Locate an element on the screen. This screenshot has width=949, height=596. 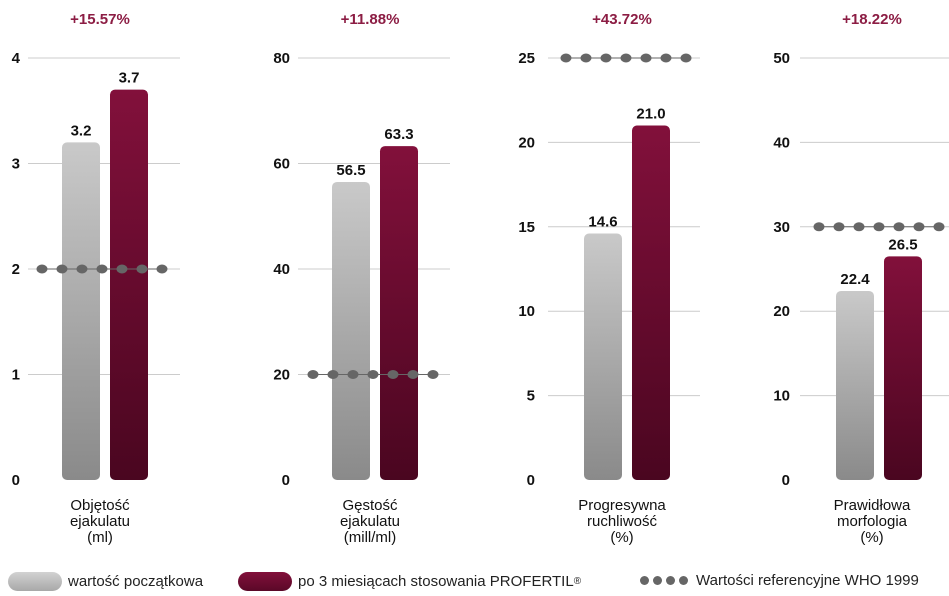
y-tick-label: 80 is located at coordinates (281, 58).